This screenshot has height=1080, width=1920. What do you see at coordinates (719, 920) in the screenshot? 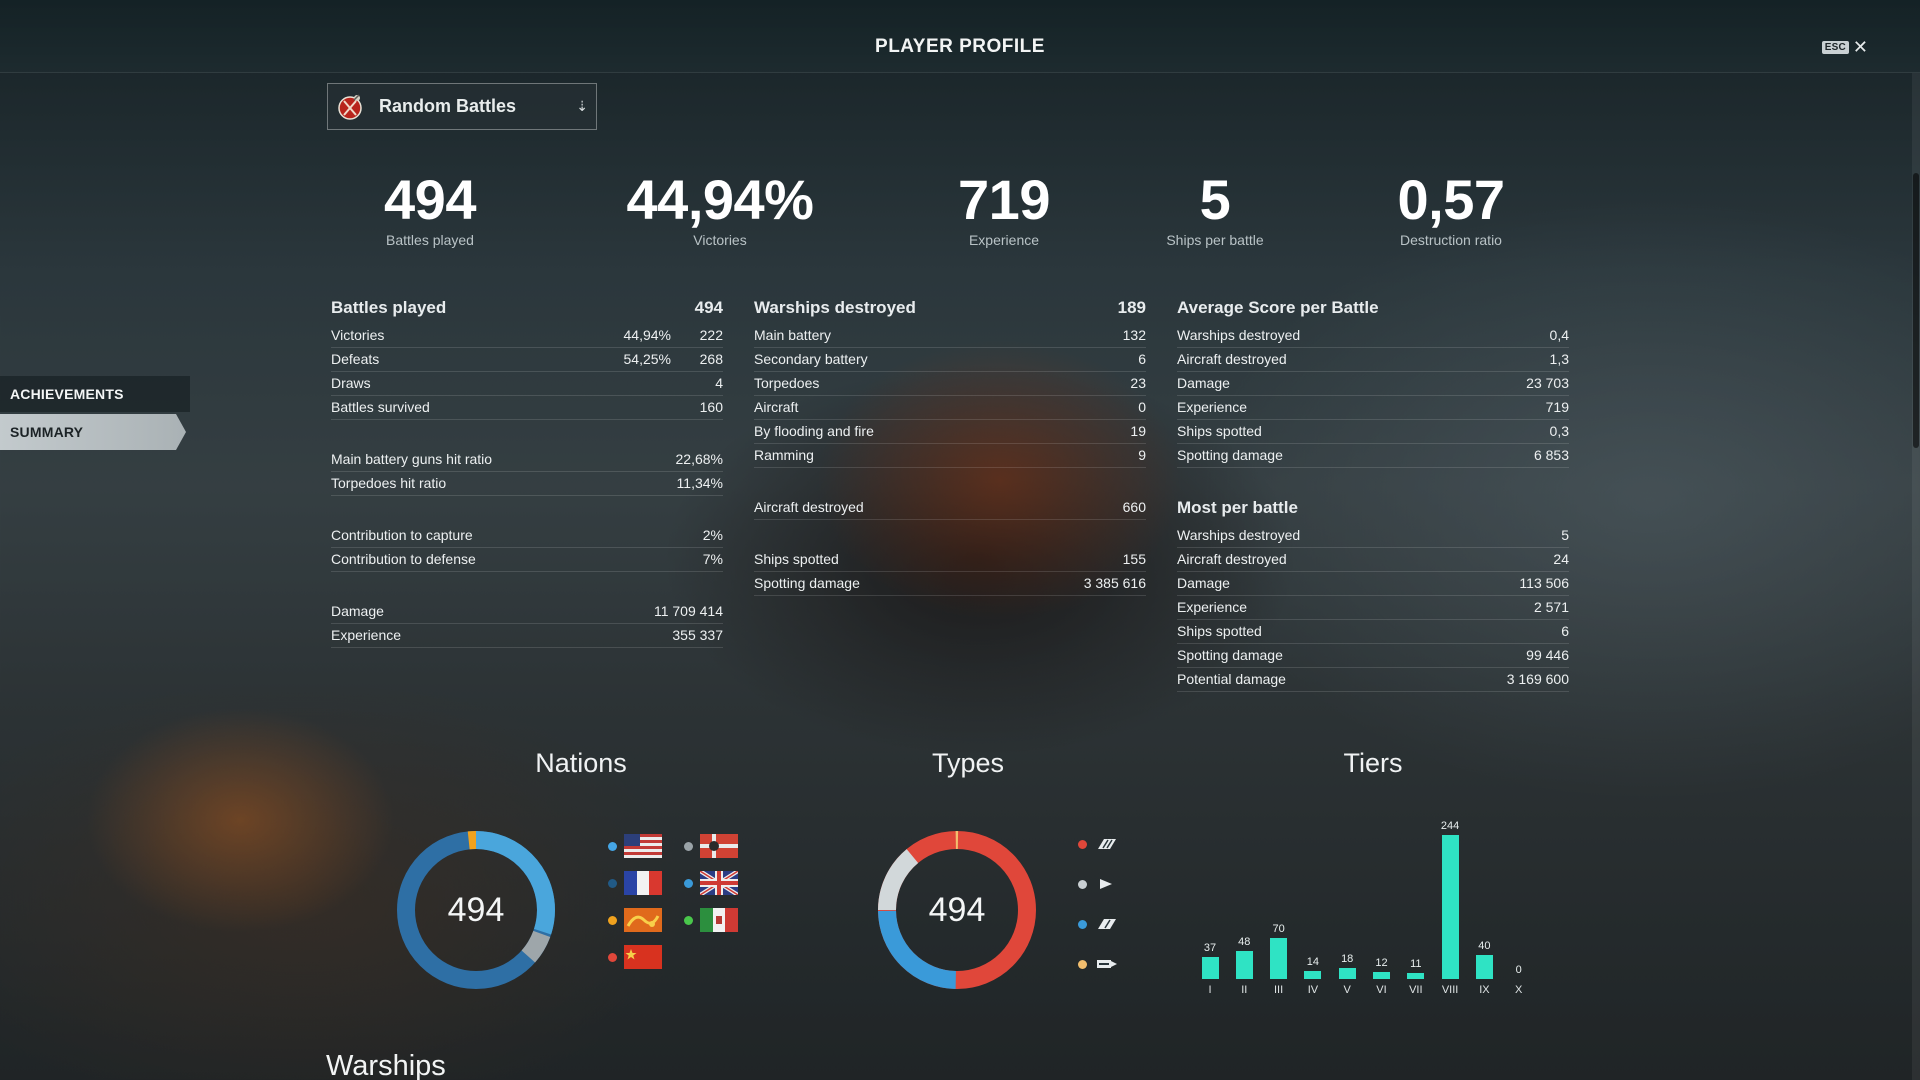
I see `italy-flag-icon` at bounding box center [719, 920].